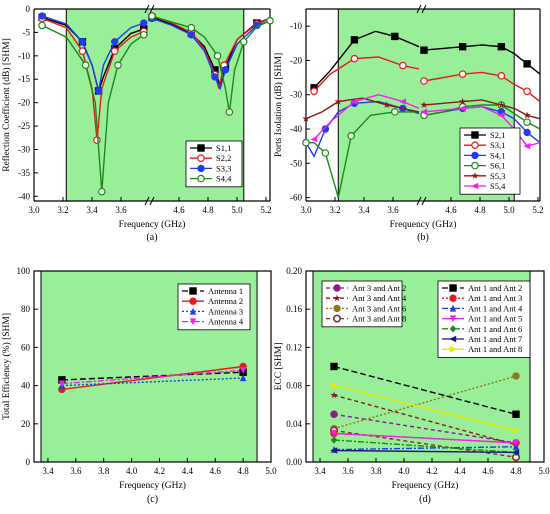  What do you see at coordinates (495, 329) in the screenshot?
I see `legend-label: Ant 1 and Ant 6` at bounding box center [495, 329].